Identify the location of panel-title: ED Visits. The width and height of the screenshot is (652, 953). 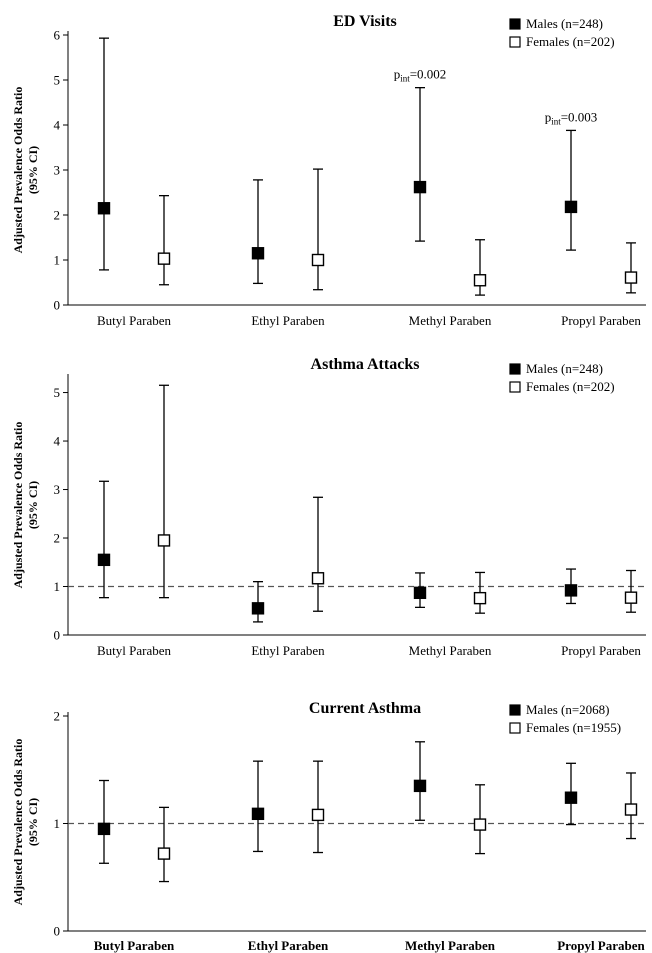
(365, 21).